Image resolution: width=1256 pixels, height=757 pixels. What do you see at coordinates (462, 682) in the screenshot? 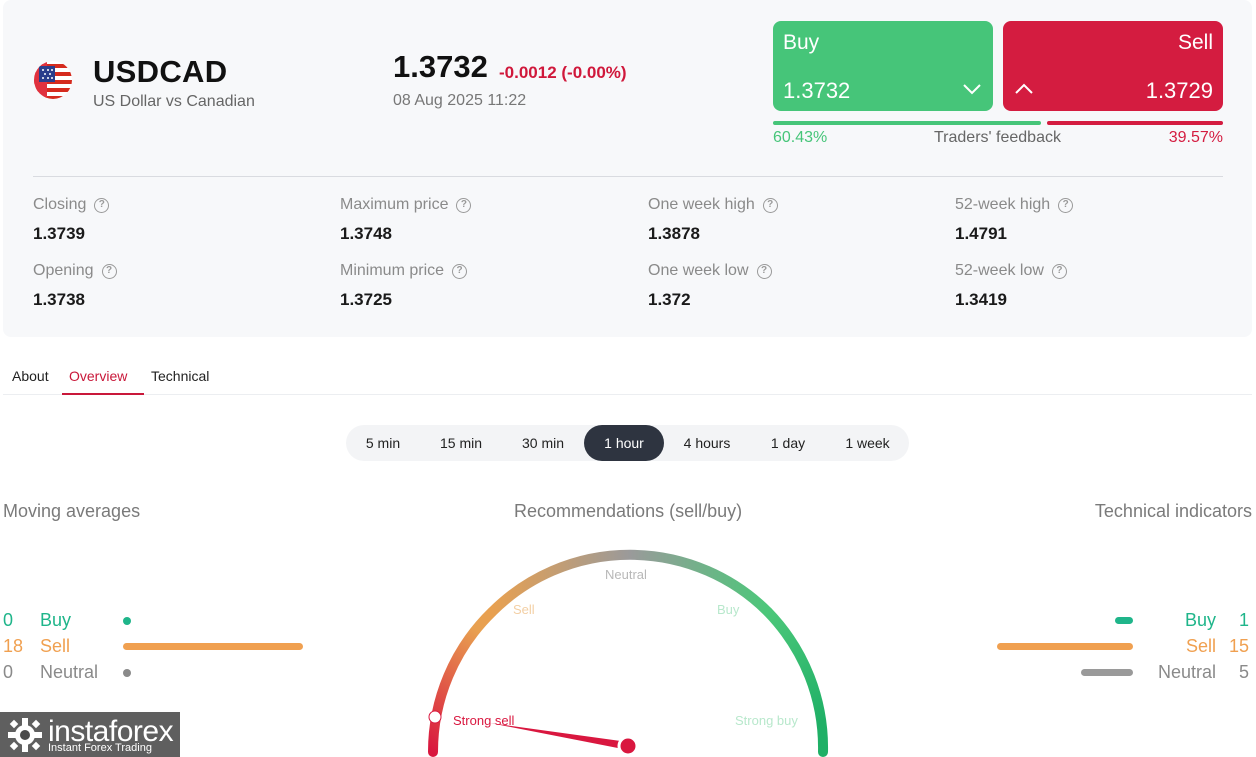
I see `gauge-arc-sell` at bounding box center [462, 682].